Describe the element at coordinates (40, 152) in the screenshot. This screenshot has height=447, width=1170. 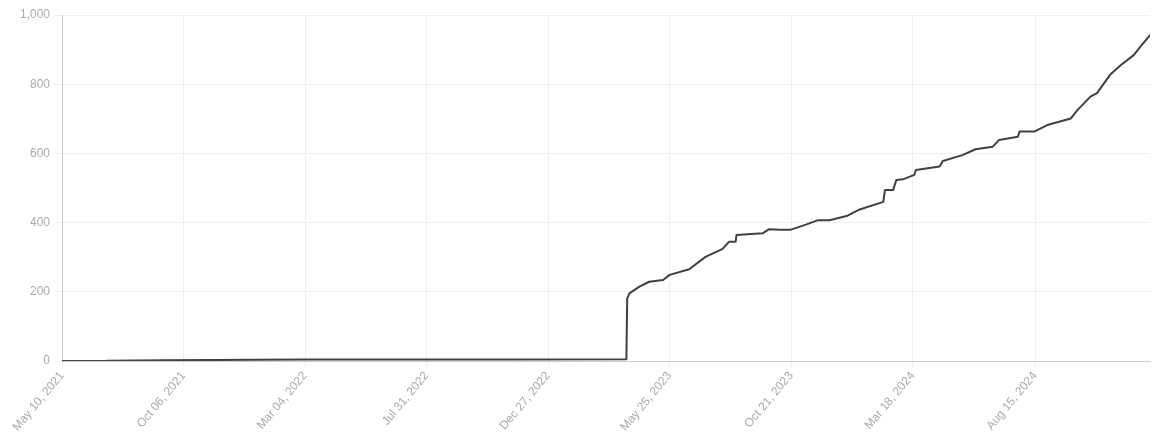
I see `y-tick-label: 600` at that location.